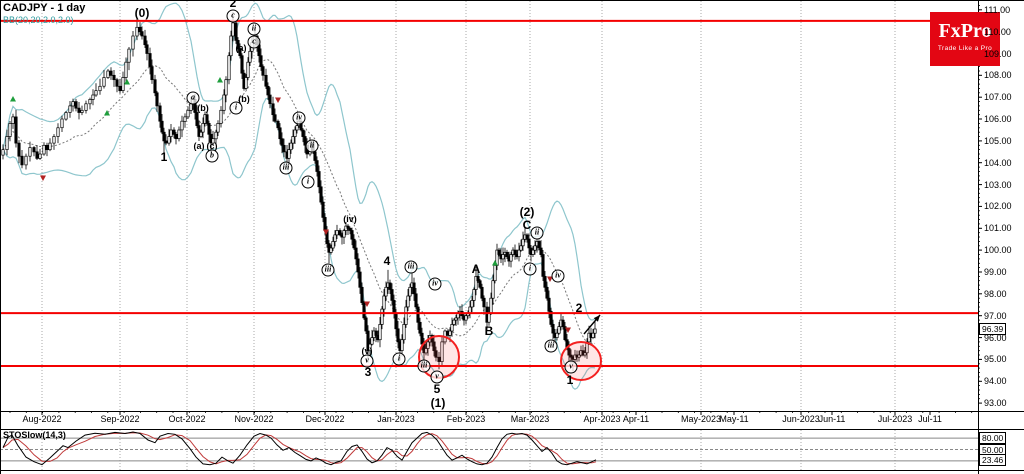  I want to click on price-tick-label: 102.00, so click(998, 206).